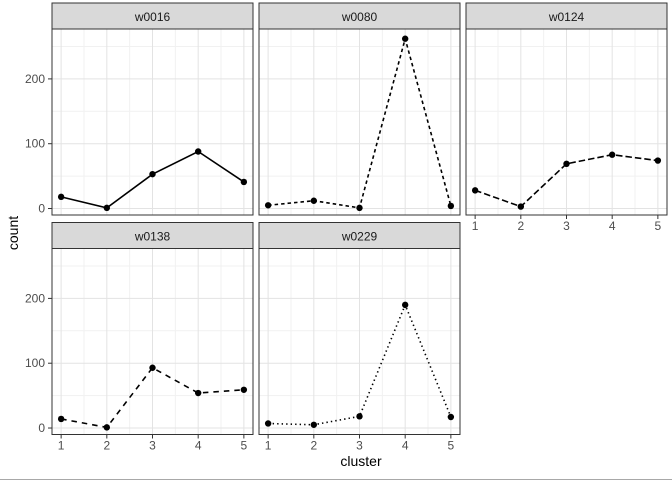 This screenshot has width=672, height=480. I want to click on facet-strip-label: w0138, so click(152, 237).